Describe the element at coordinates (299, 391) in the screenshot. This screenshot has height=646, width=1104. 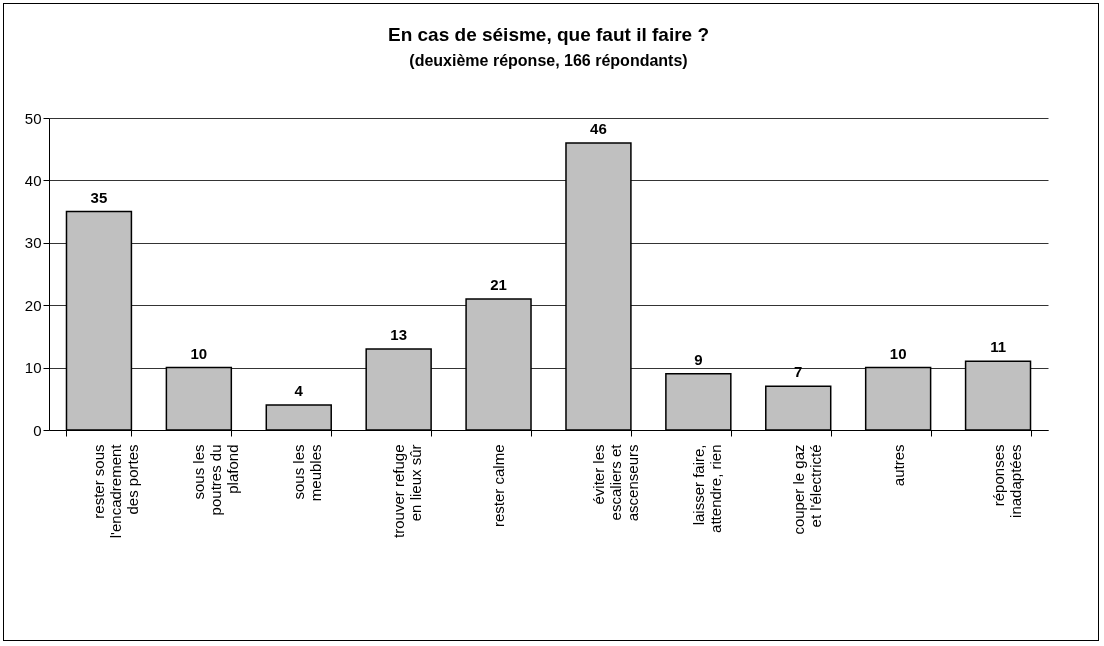
I see `data-label: 4` at that location.